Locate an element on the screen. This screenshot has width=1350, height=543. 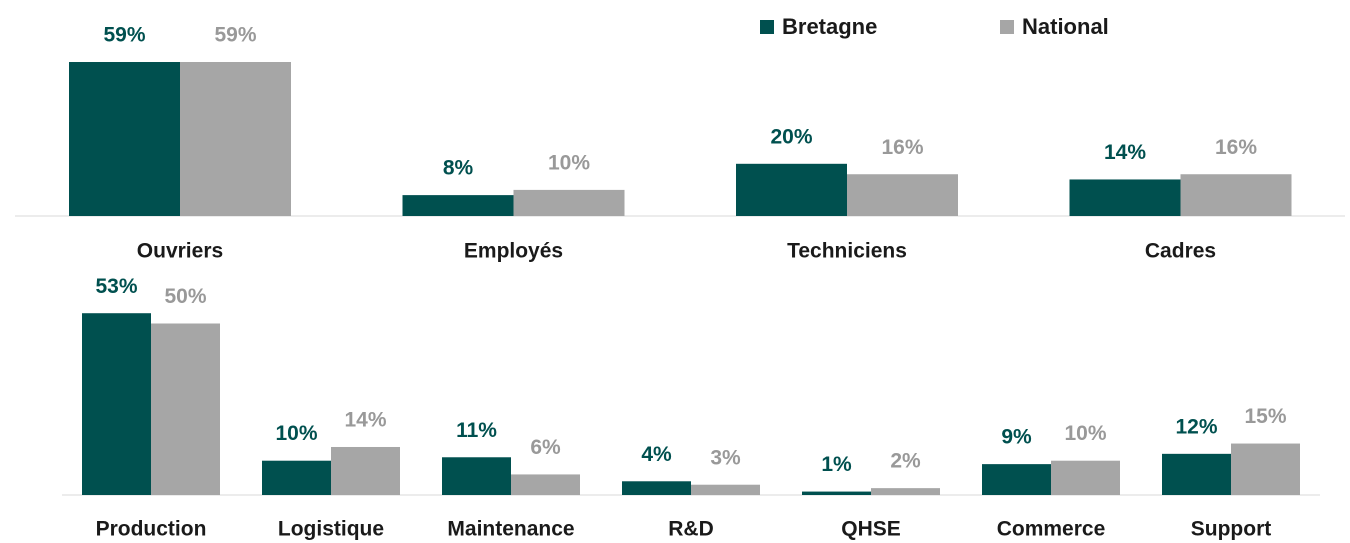
data-label: 8% is located at coordinates (458, 168).